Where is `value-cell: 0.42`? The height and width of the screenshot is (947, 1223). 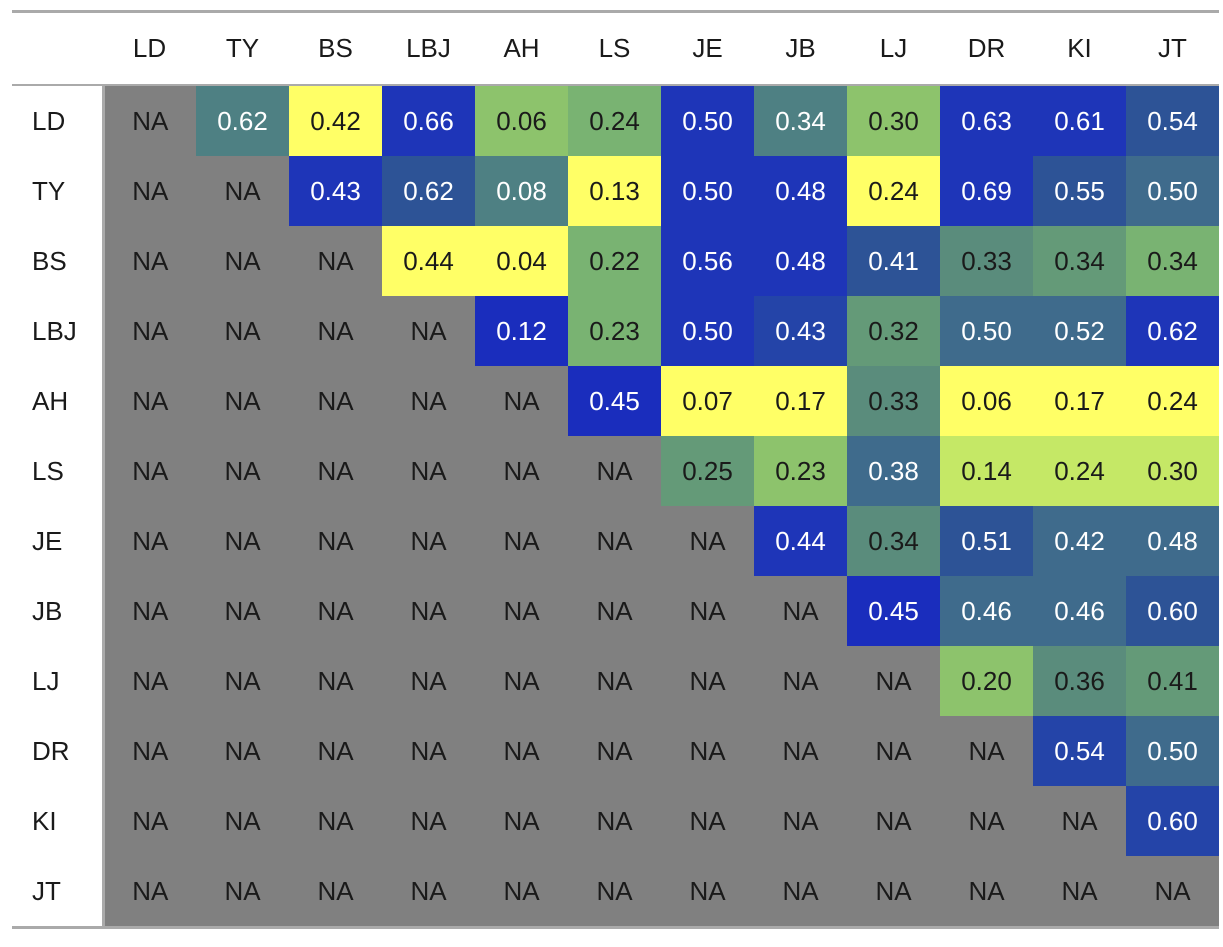 value-cell: 0.42 is located at coordinates (1079, 541).